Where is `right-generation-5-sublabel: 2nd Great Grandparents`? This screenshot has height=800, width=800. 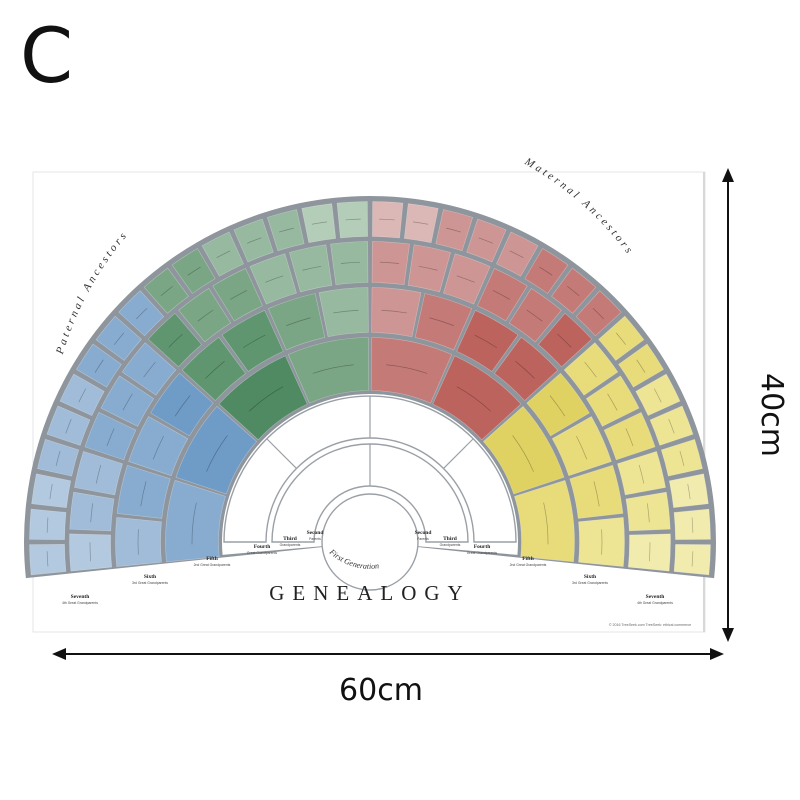
right-generation-5-sublabel: 2nd Great Grandparents is located at coordinates (528, 565).